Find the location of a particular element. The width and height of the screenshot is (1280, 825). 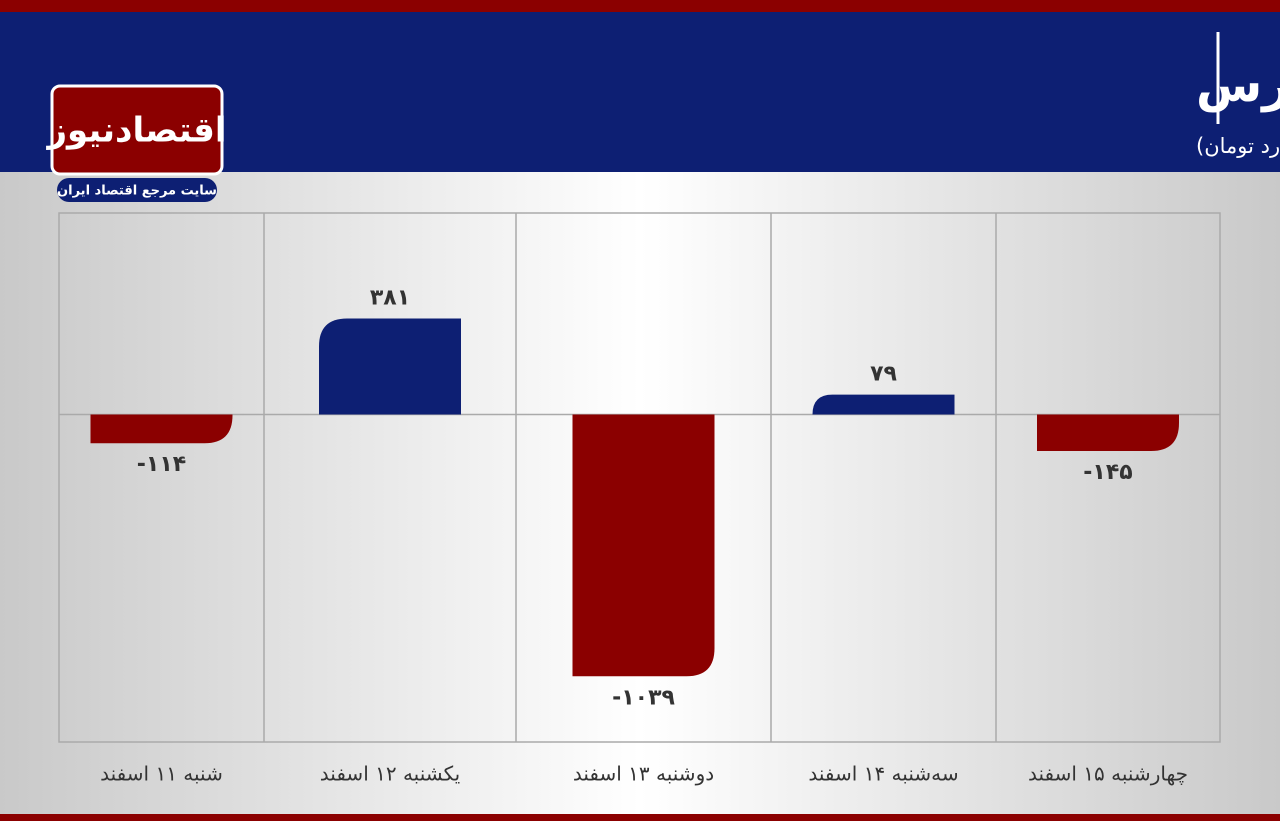

chart-subtitle: (واحد:میلیارد تومان) is located at coordinates (1238, 146).